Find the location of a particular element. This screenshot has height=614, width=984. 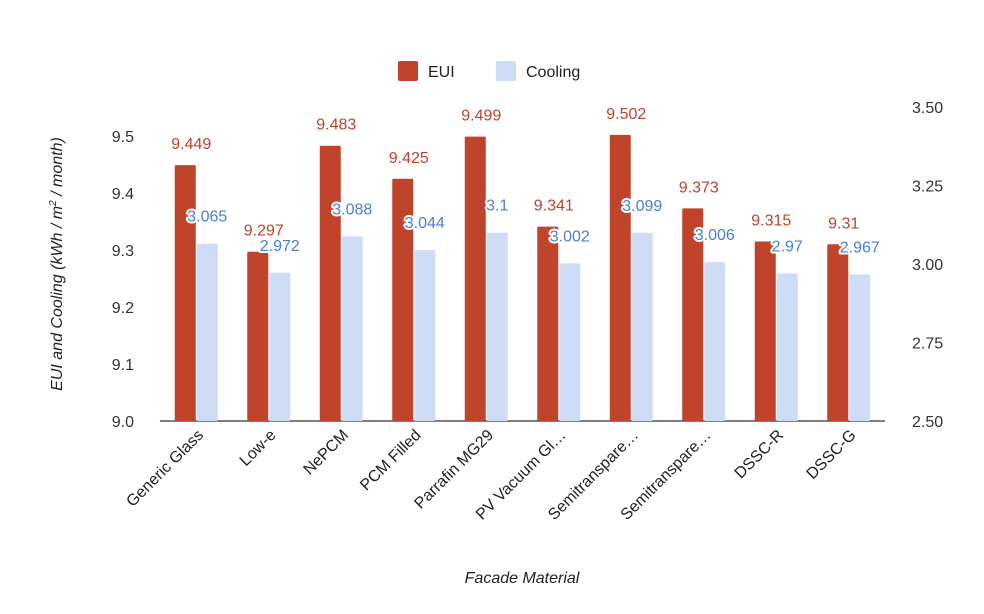

left-tick-label: 9.1 is located at coordinates (123, 365).